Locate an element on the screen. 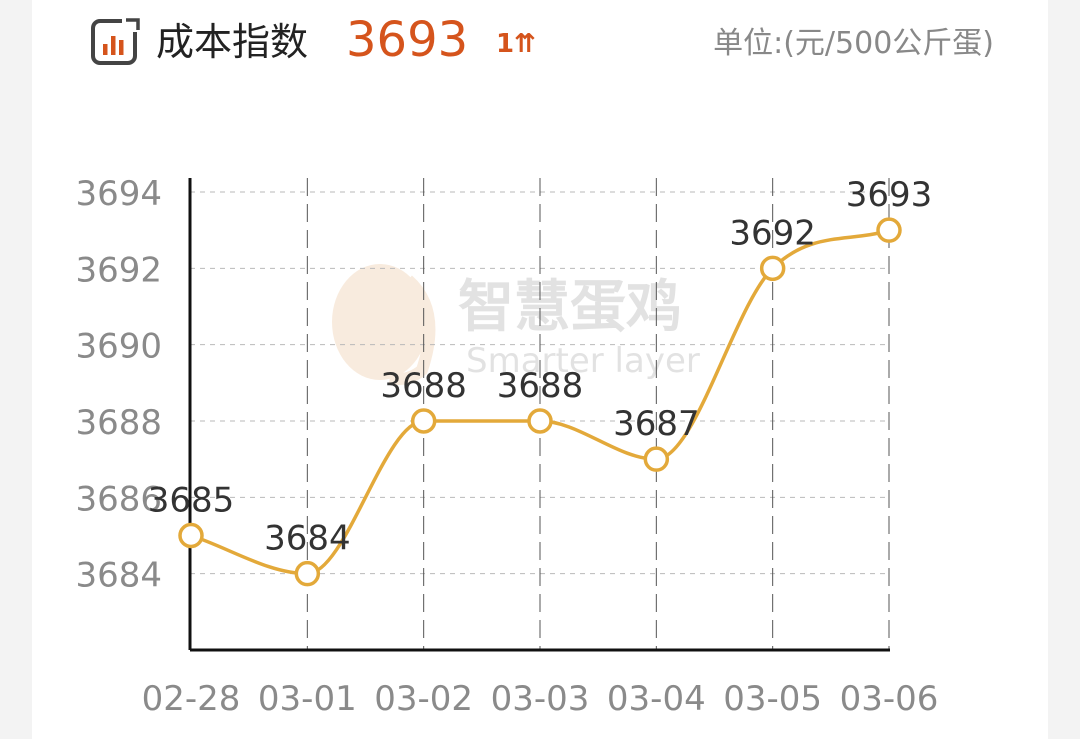  bar-chart-icon is located at coordinates (115, 40).